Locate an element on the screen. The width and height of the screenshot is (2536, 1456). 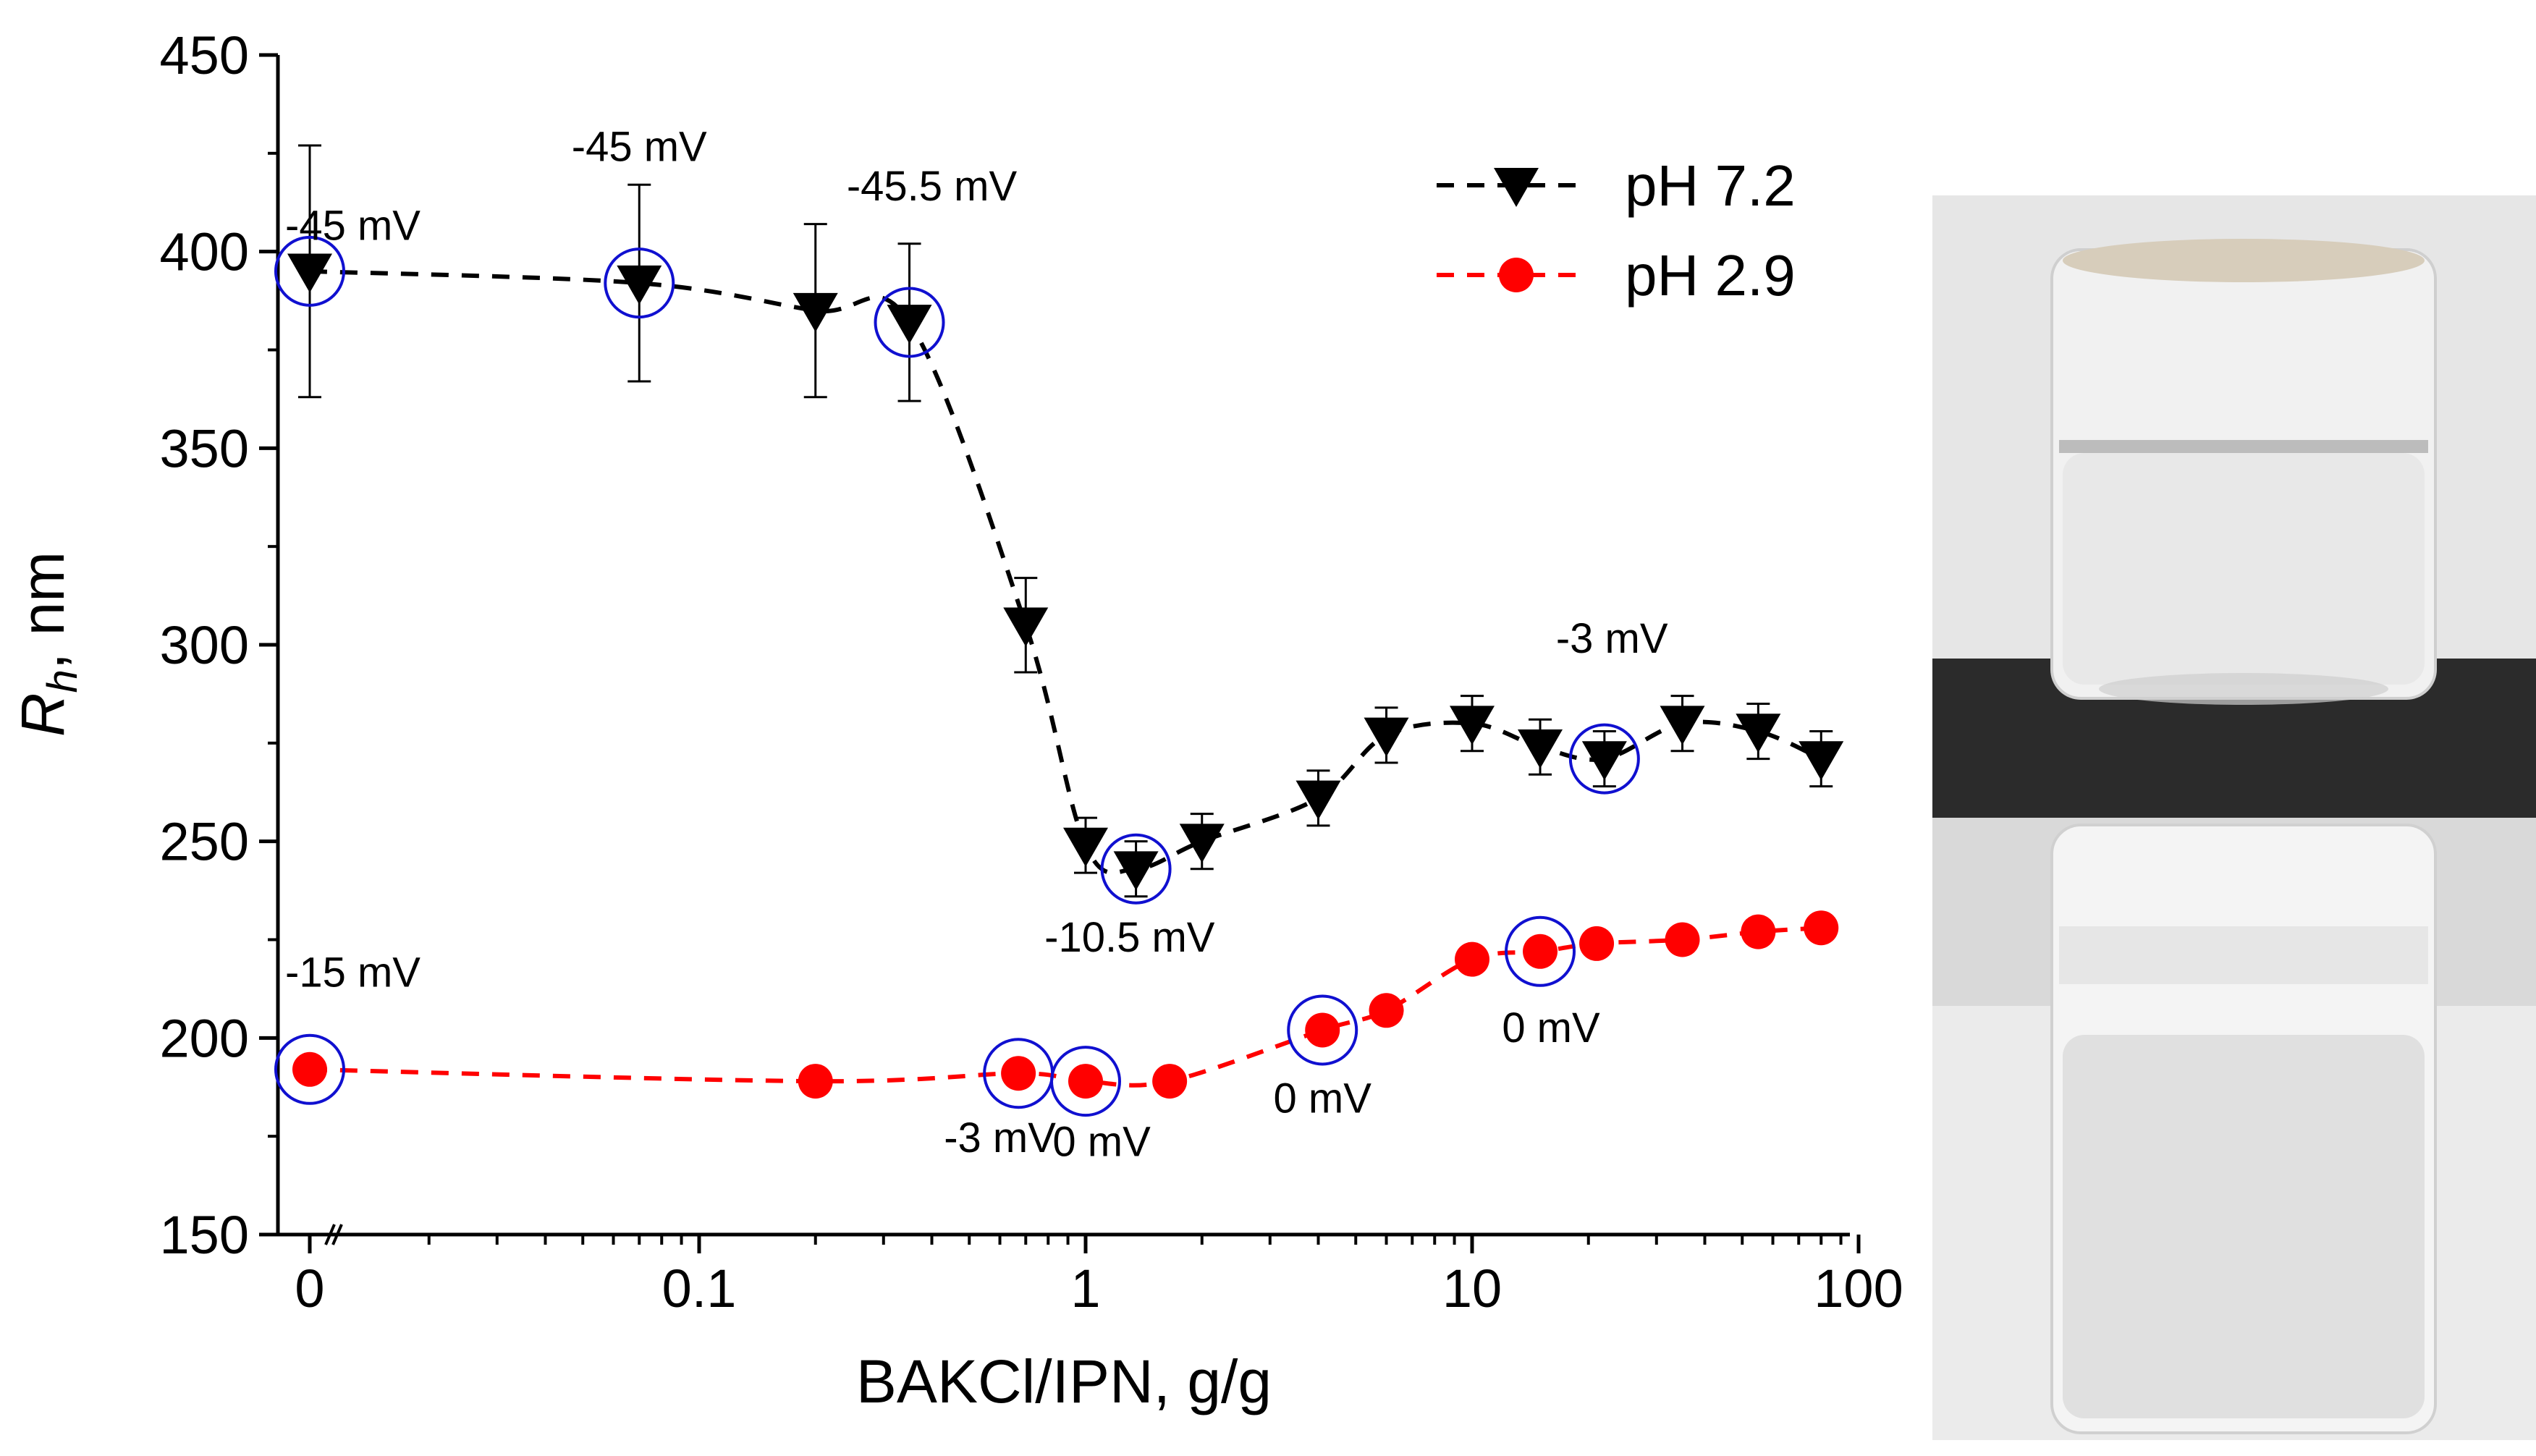
x-axis-title: BAKCl/IPN, g/g is located at coordinates (1064, 1381).